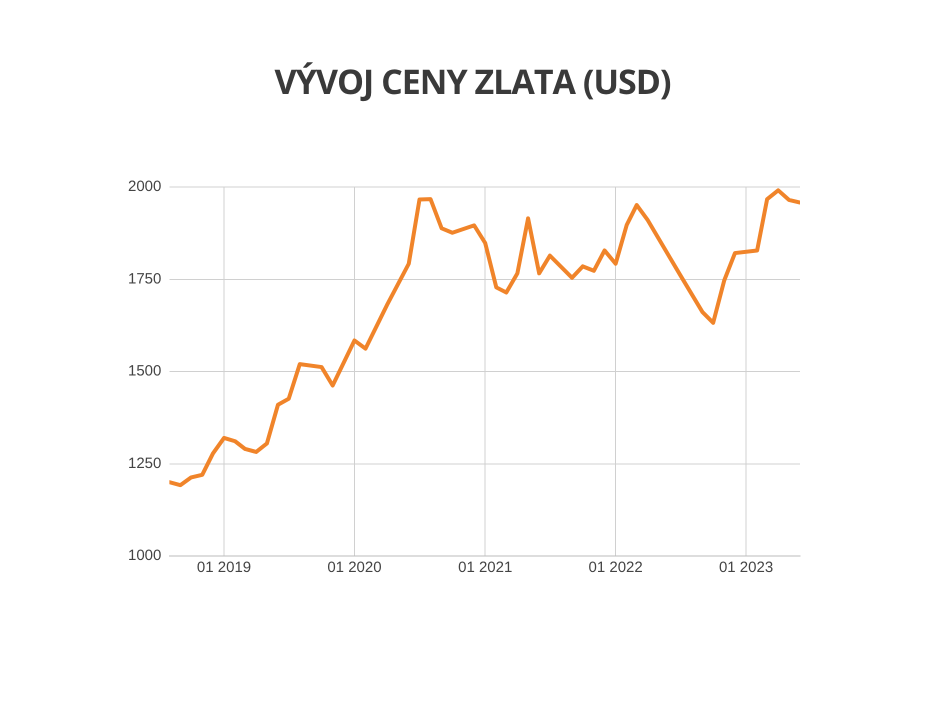 Image resolution: width=945 pixels, height=709 pixels. Describe the element at coordinates (746, 567) in the screenshot. I see `x-tick-label: 01 2023` at that location.